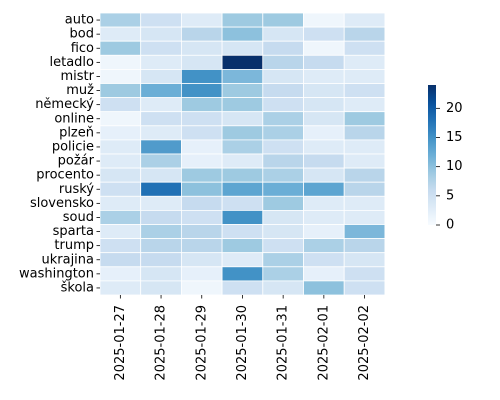  Describe the element at coordinates (78, 76) in the screenshot. I see `y-tick-label: mistr` at that location.